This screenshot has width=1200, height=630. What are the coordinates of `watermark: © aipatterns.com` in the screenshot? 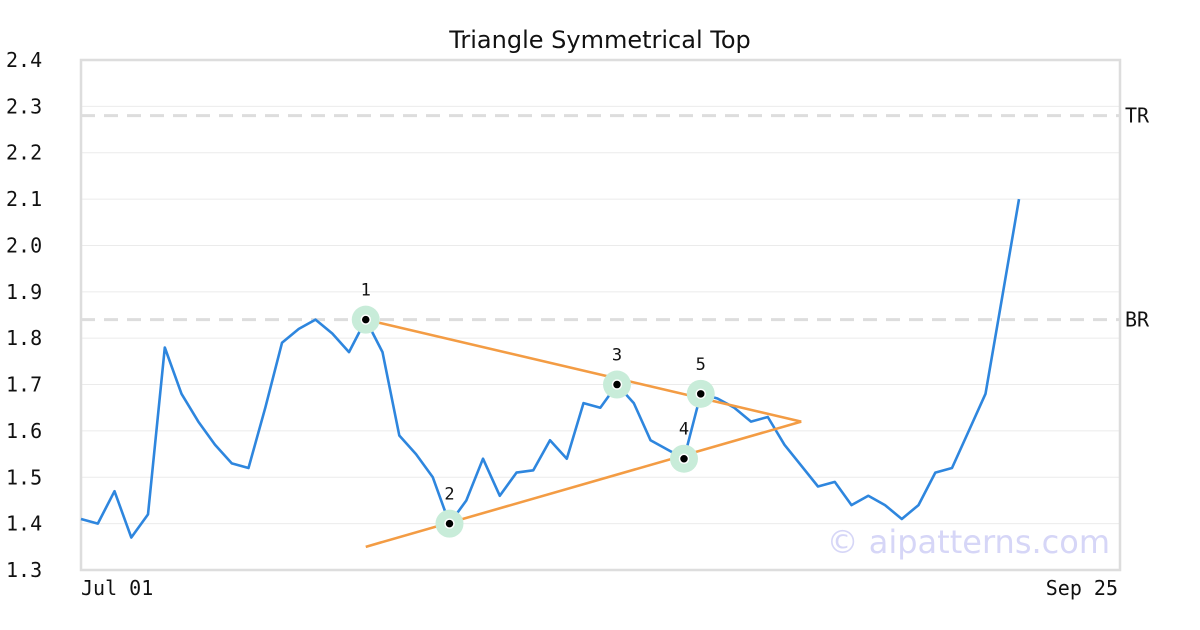 It's located at (968, 542).